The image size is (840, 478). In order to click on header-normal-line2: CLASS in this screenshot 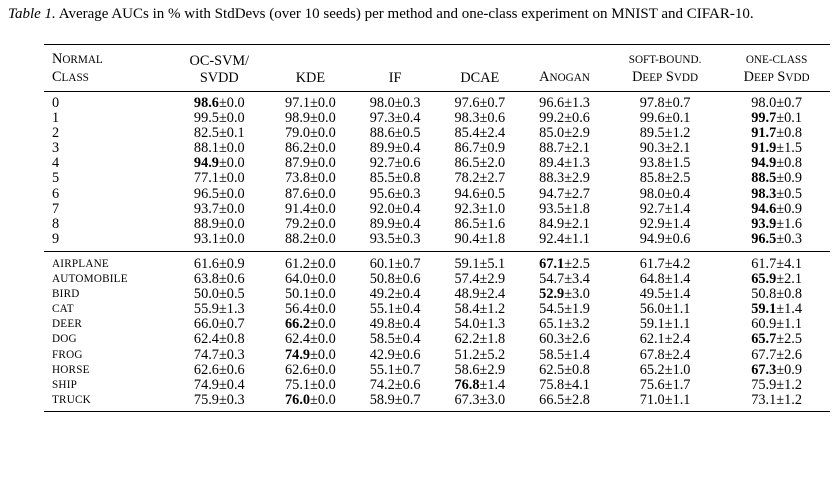, I will do `click(70, 77)`.